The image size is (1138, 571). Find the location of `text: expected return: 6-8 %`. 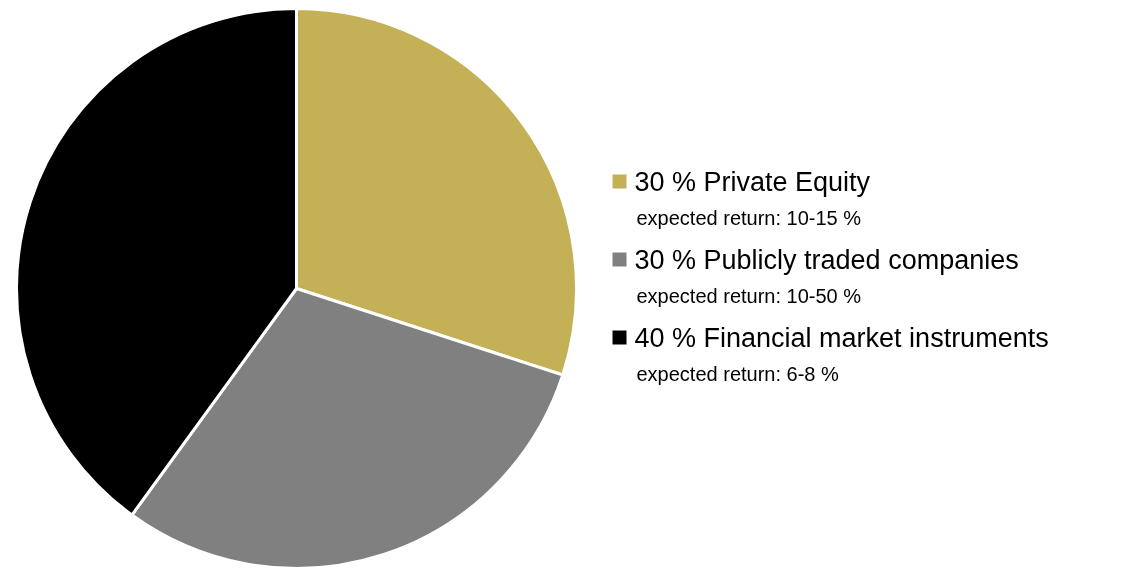

text: expected return: 6-8 % is located at coordinates (738, 373).